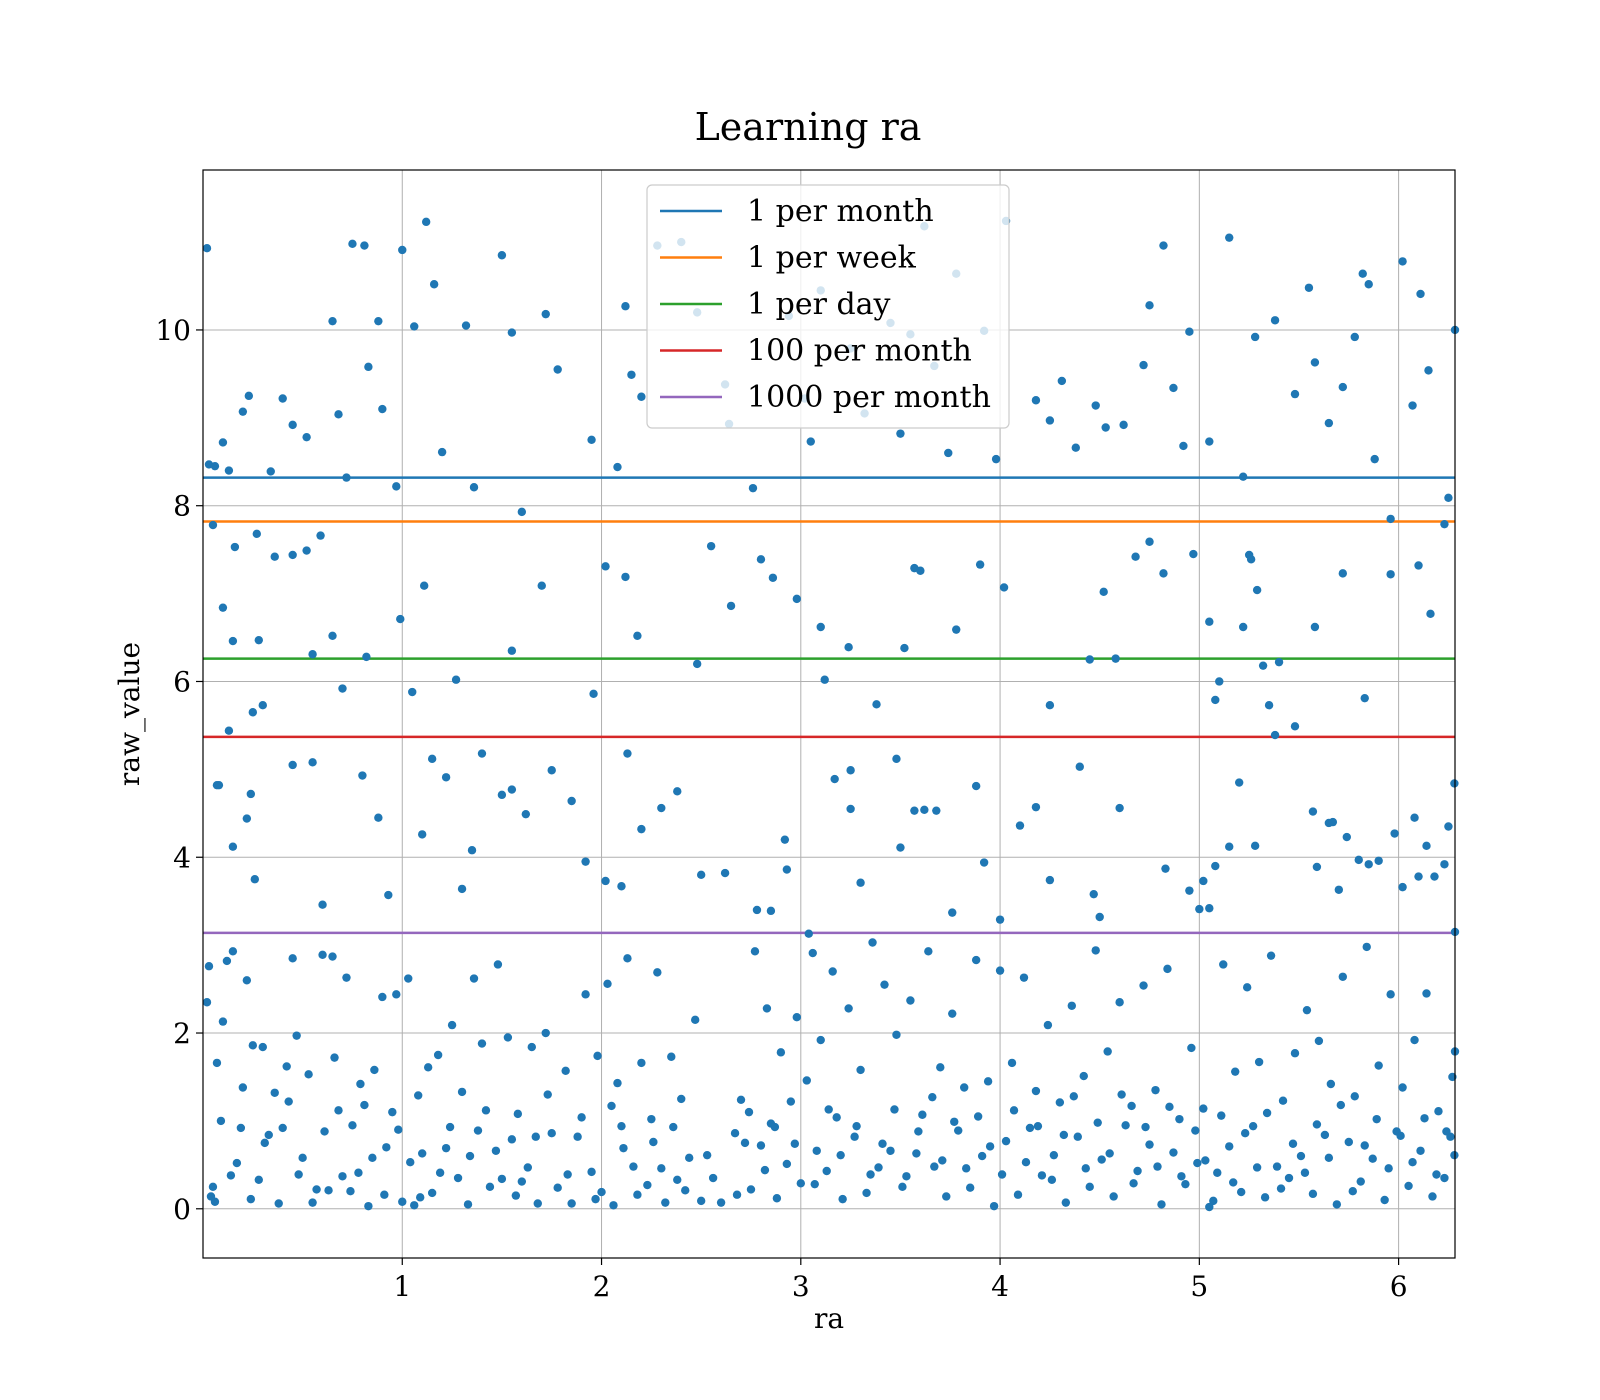  I want to click on y-tick-label: 10, so click(173, 330).